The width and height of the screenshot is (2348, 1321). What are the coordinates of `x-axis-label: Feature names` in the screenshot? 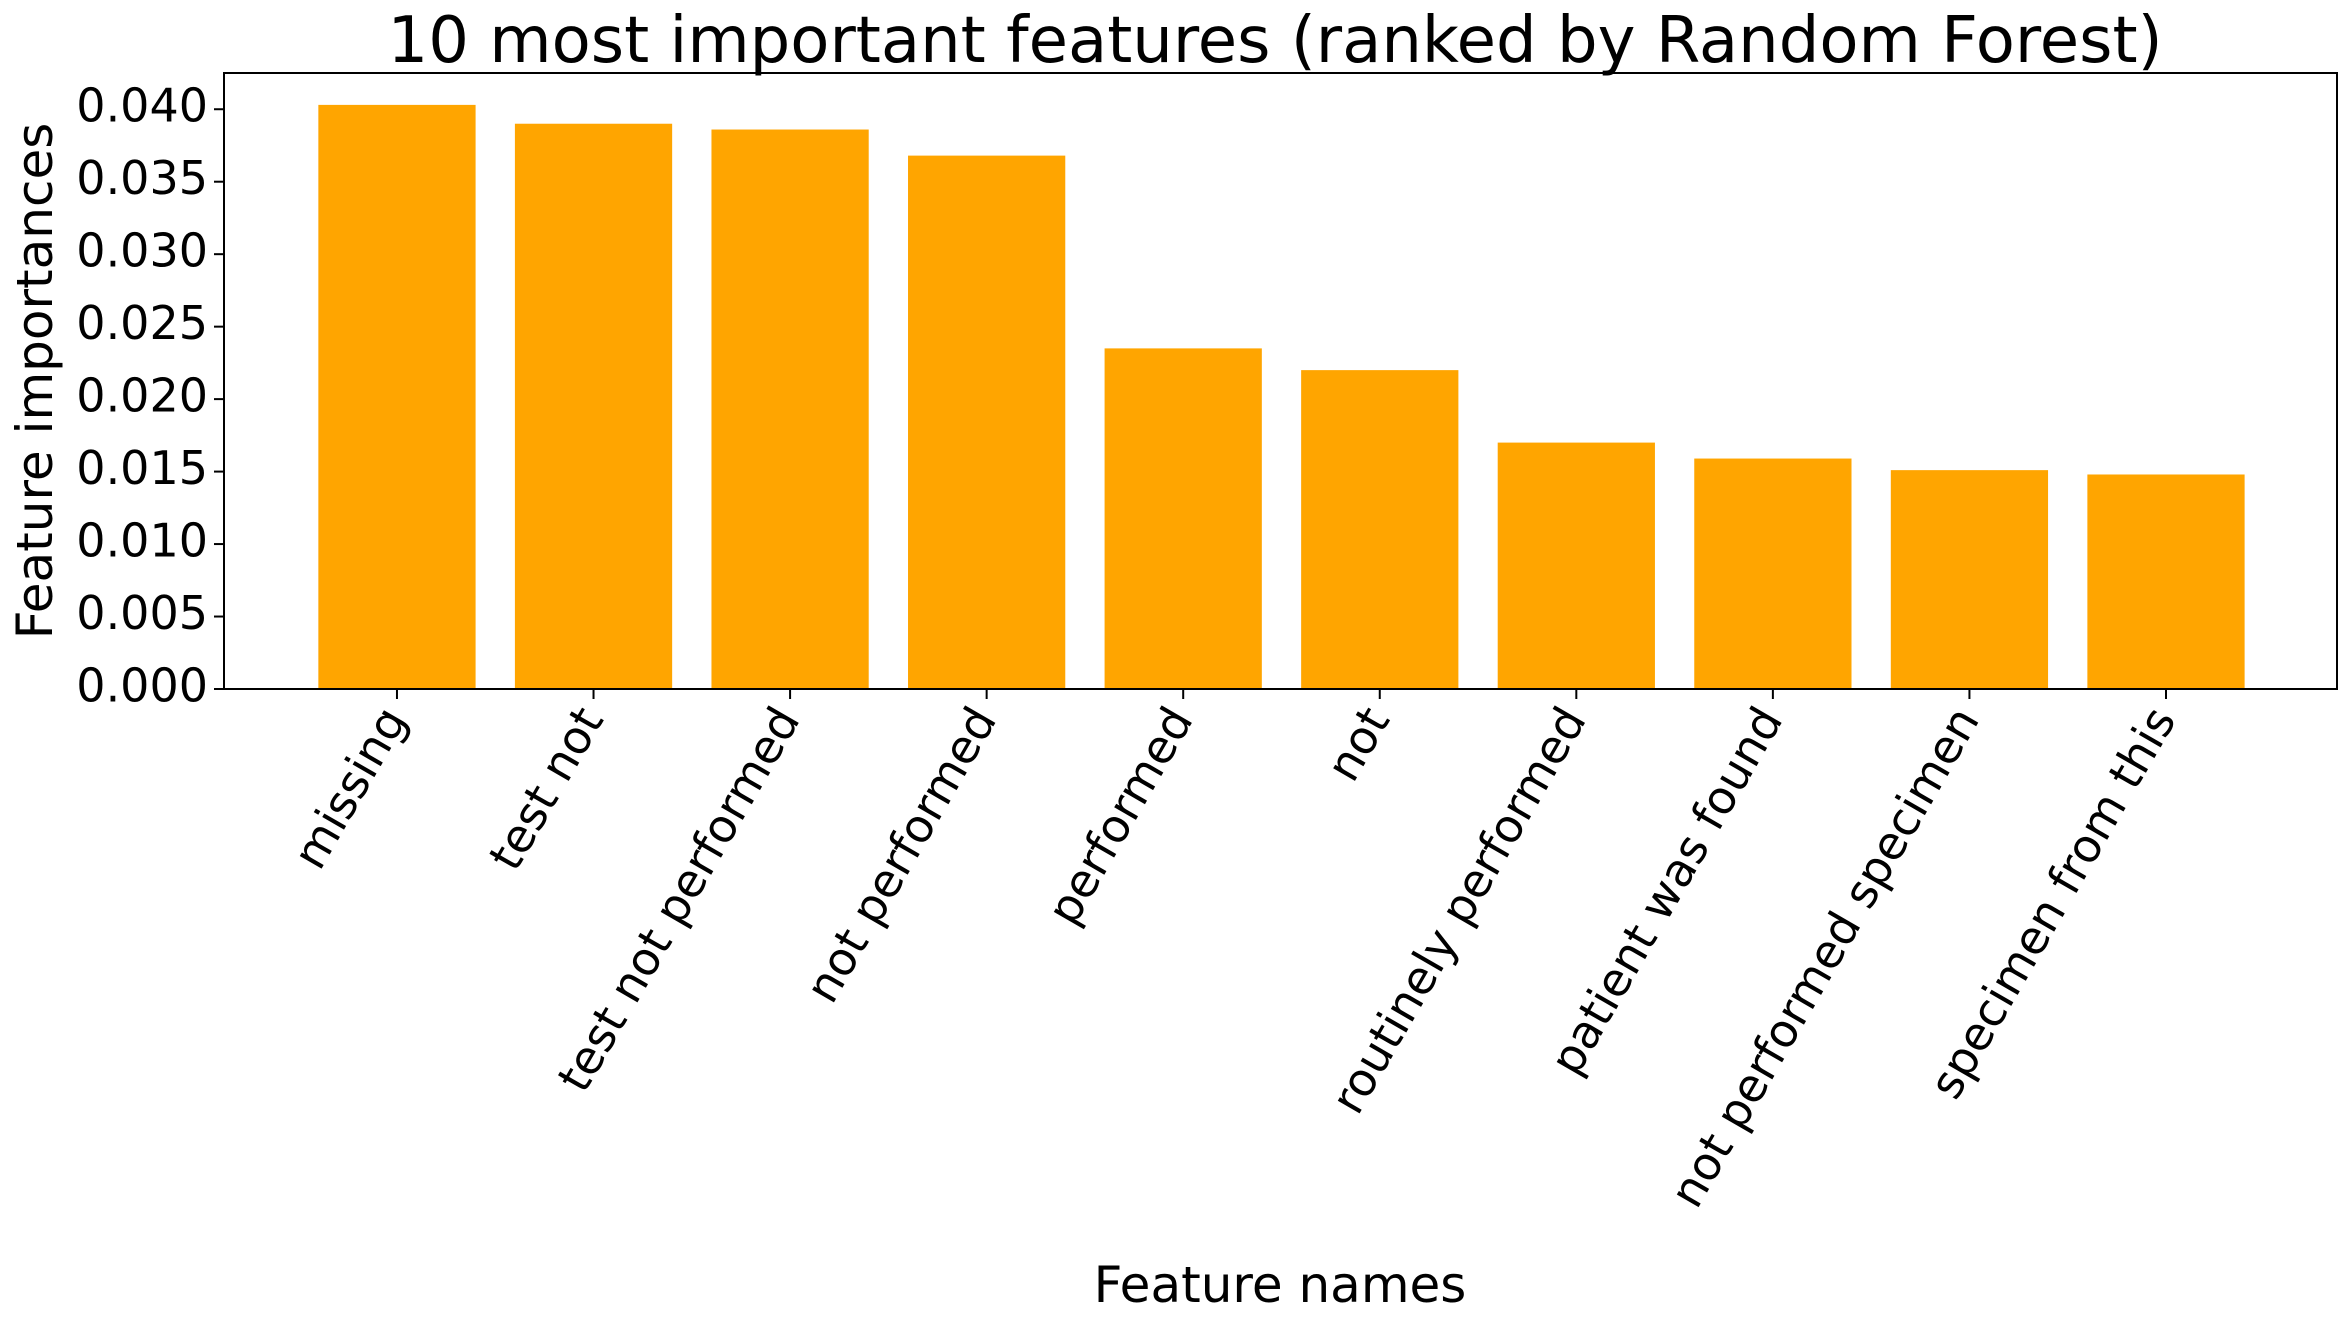 It's located at (1280, 1285).